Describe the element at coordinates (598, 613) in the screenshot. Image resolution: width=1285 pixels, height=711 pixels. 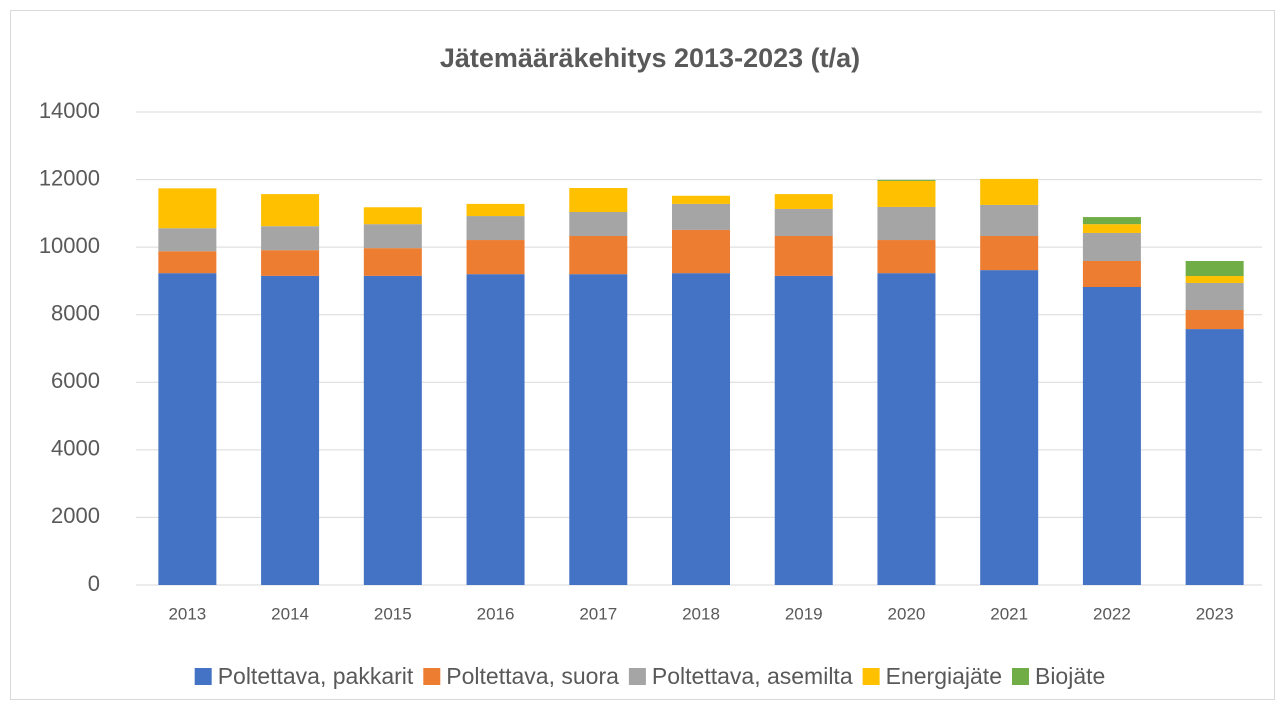
I see `x-tick-label: 2017` at that location.